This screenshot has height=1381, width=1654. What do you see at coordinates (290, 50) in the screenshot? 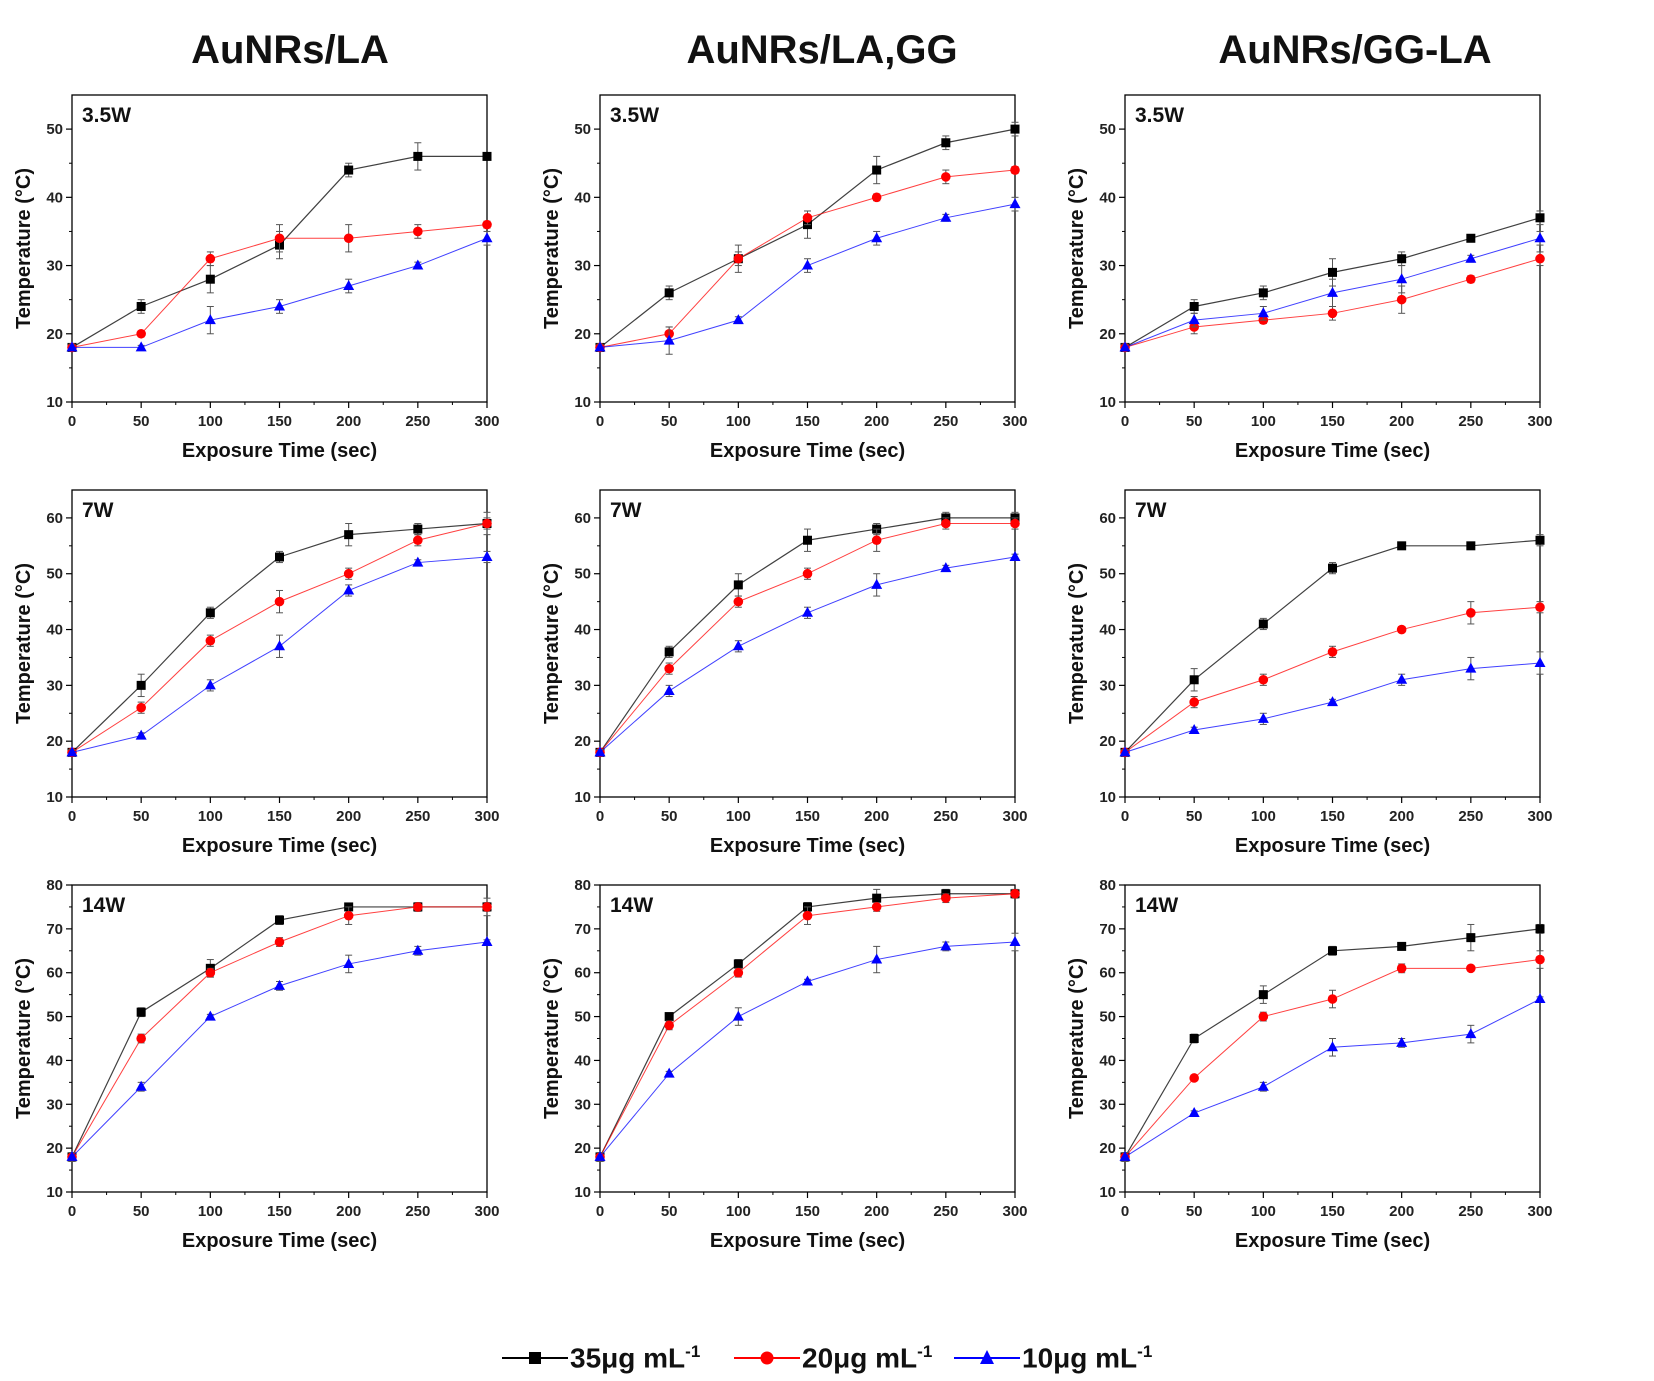
I see `column-title-1: AuNRs/LA` at bounding box center [290, 50].